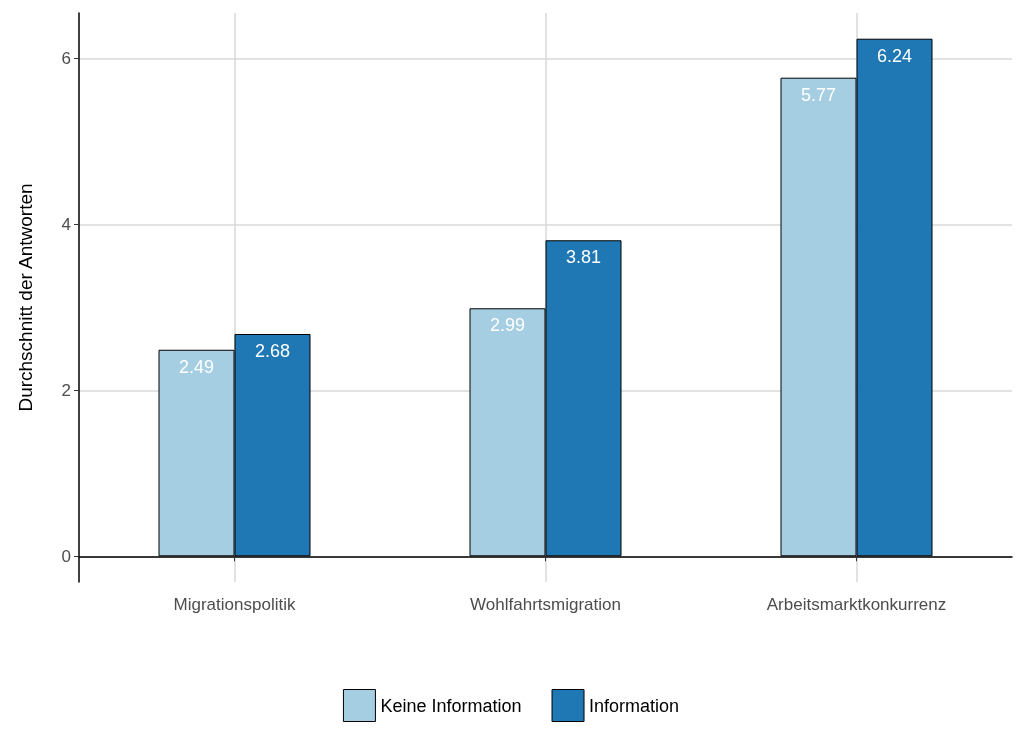  What do you see at coordinates (507, 325) in the screenshot?
I see `data-label: 2.99` at bounding box center [507, 325].